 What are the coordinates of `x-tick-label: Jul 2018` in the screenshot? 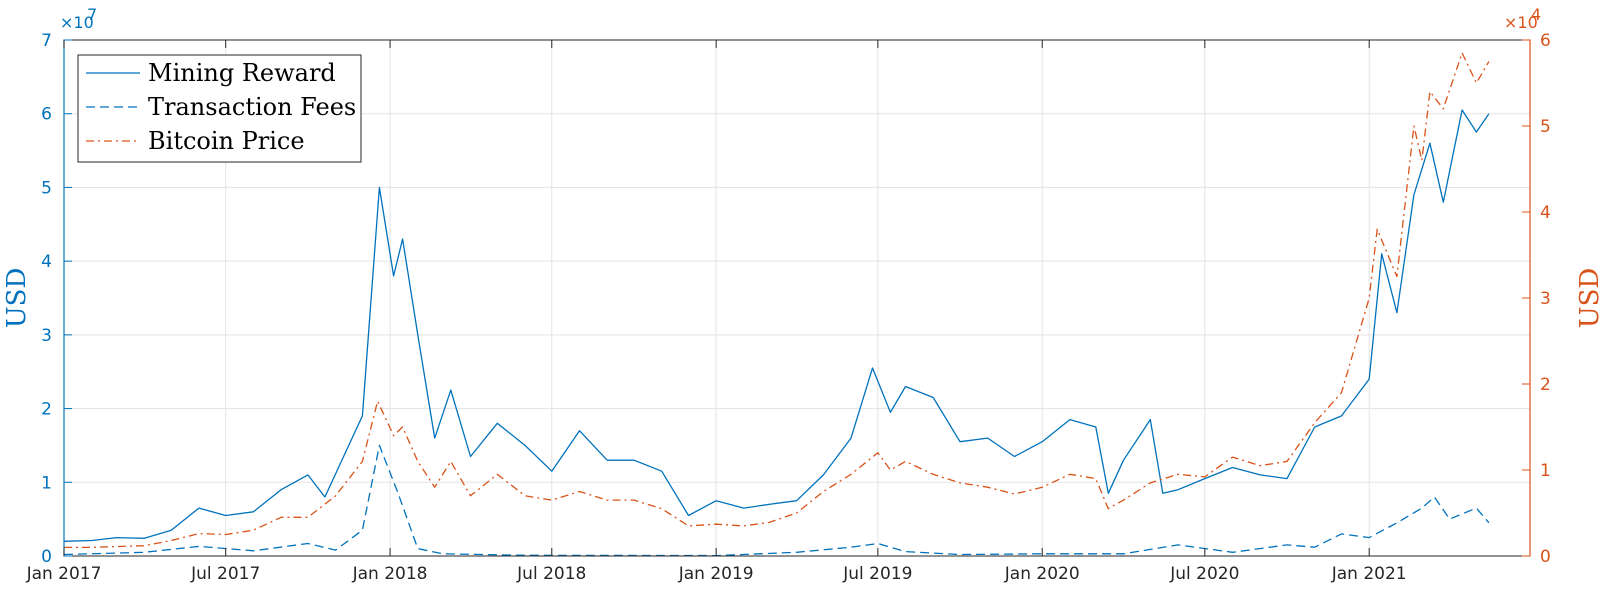 It's located at (551, 574).